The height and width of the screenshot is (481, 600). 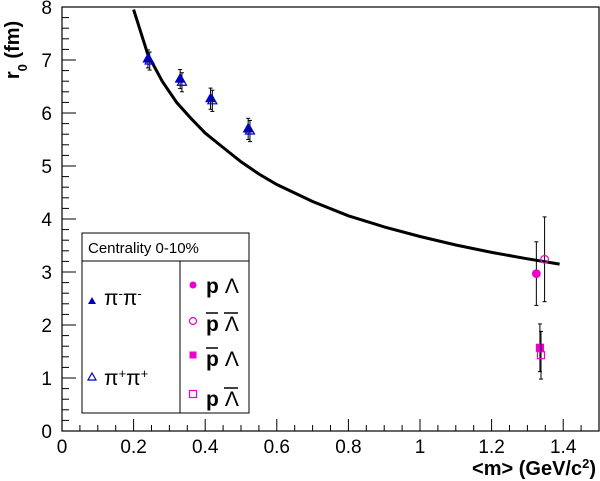 What do you see at coordinates (46, 379) in the screenshot?
I see `y-tick-label: 1` at bounding box center [46, 379].